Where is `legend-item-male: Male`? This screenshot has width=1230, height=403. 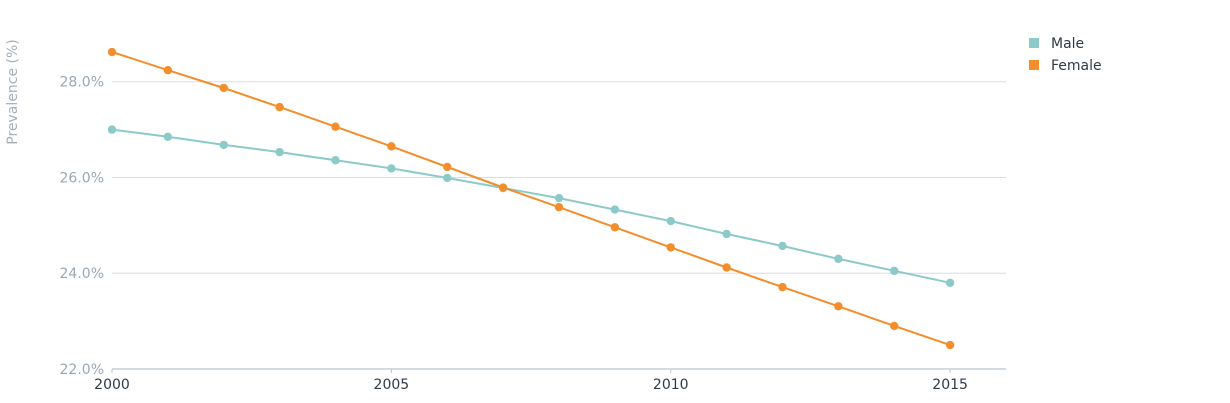 legend-item-male: Male is located at coordinates (1056, 44).